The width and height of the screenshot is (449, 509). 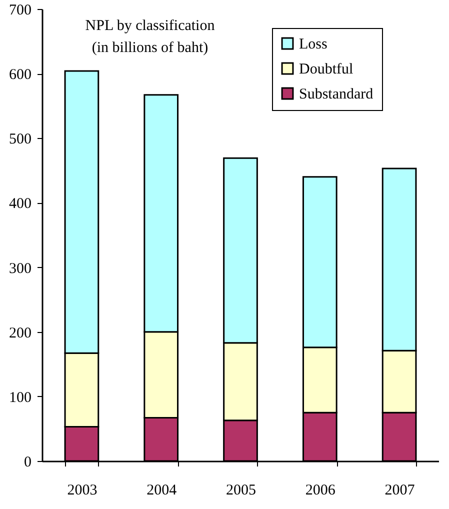 I want to click on y-tick-label: 300, so click(x=20, y=268).